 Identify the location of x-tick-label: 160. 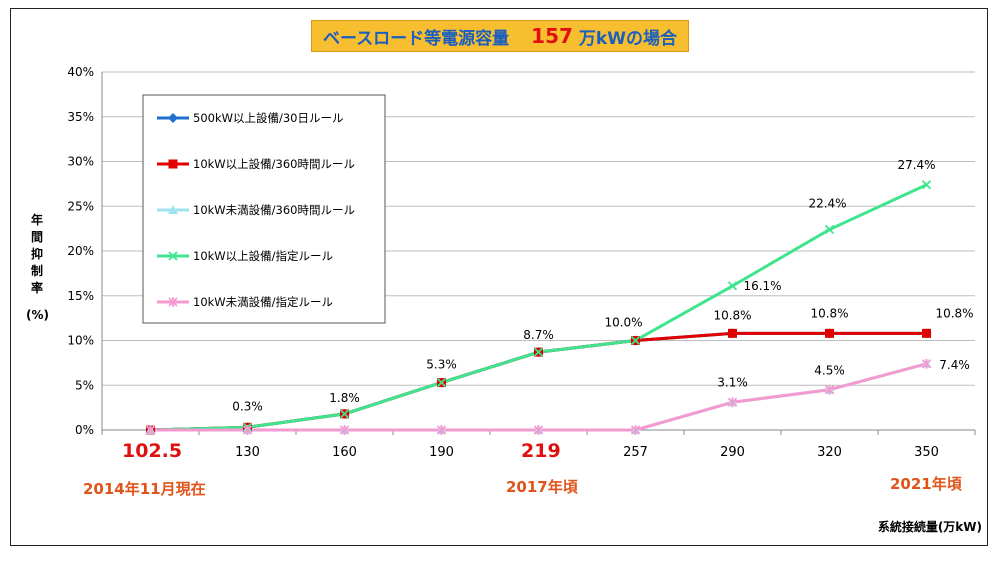
(344, 452).